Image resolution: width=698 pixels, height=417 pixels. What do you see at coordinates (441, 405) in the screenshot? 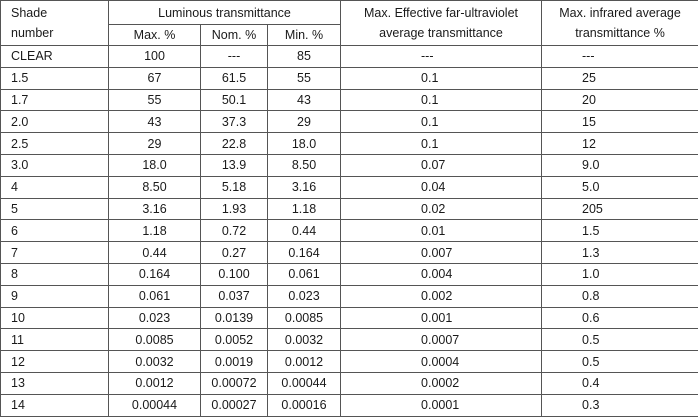
I see `table-cell: 0.0001` at bounding box center [441, 405].